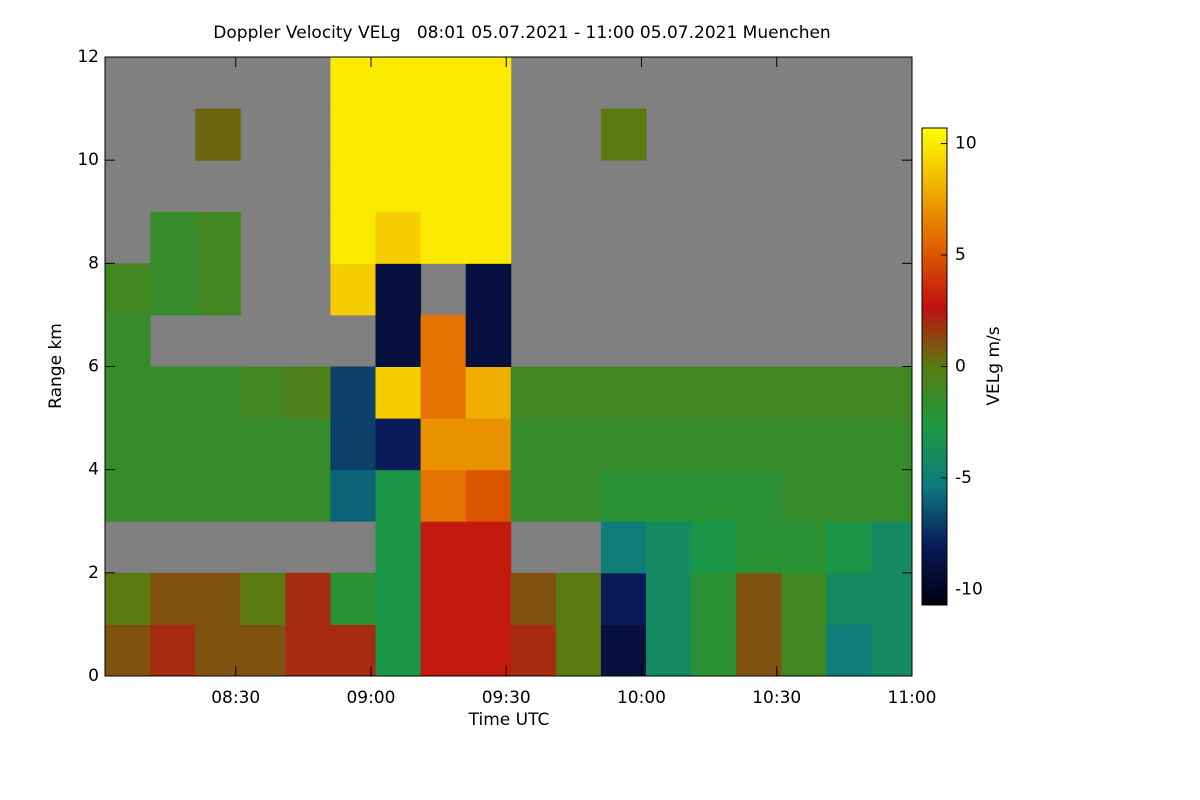  Describe the element at coordinates (93, 263) in the screenshot. I see `y-tick-label: 8` at that location.